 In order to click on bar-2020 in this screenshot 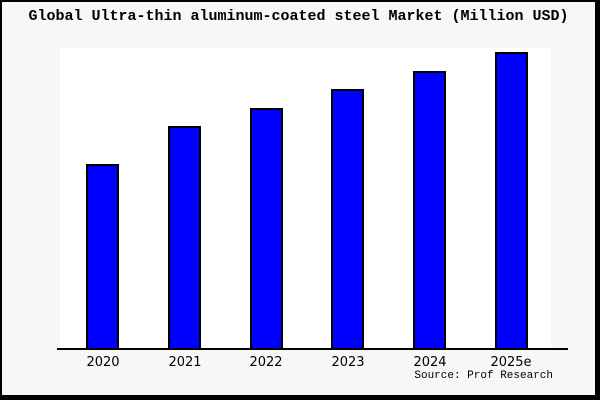, I will do `click(102, 257)`.